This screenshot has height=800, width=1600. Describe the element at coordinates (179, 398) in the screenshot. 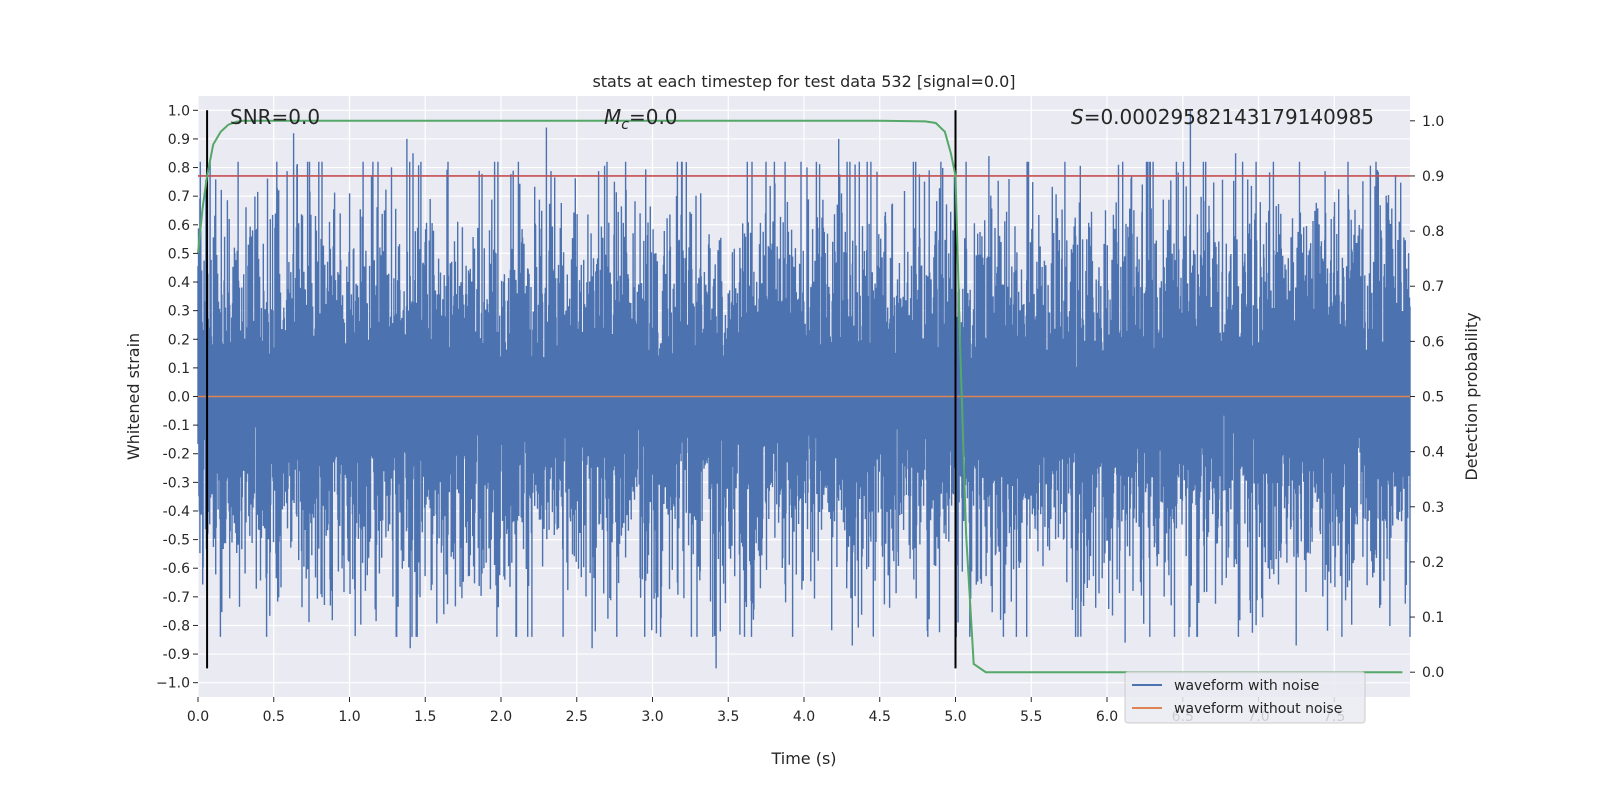

I see `y-tick-label: 0.0` at that location.